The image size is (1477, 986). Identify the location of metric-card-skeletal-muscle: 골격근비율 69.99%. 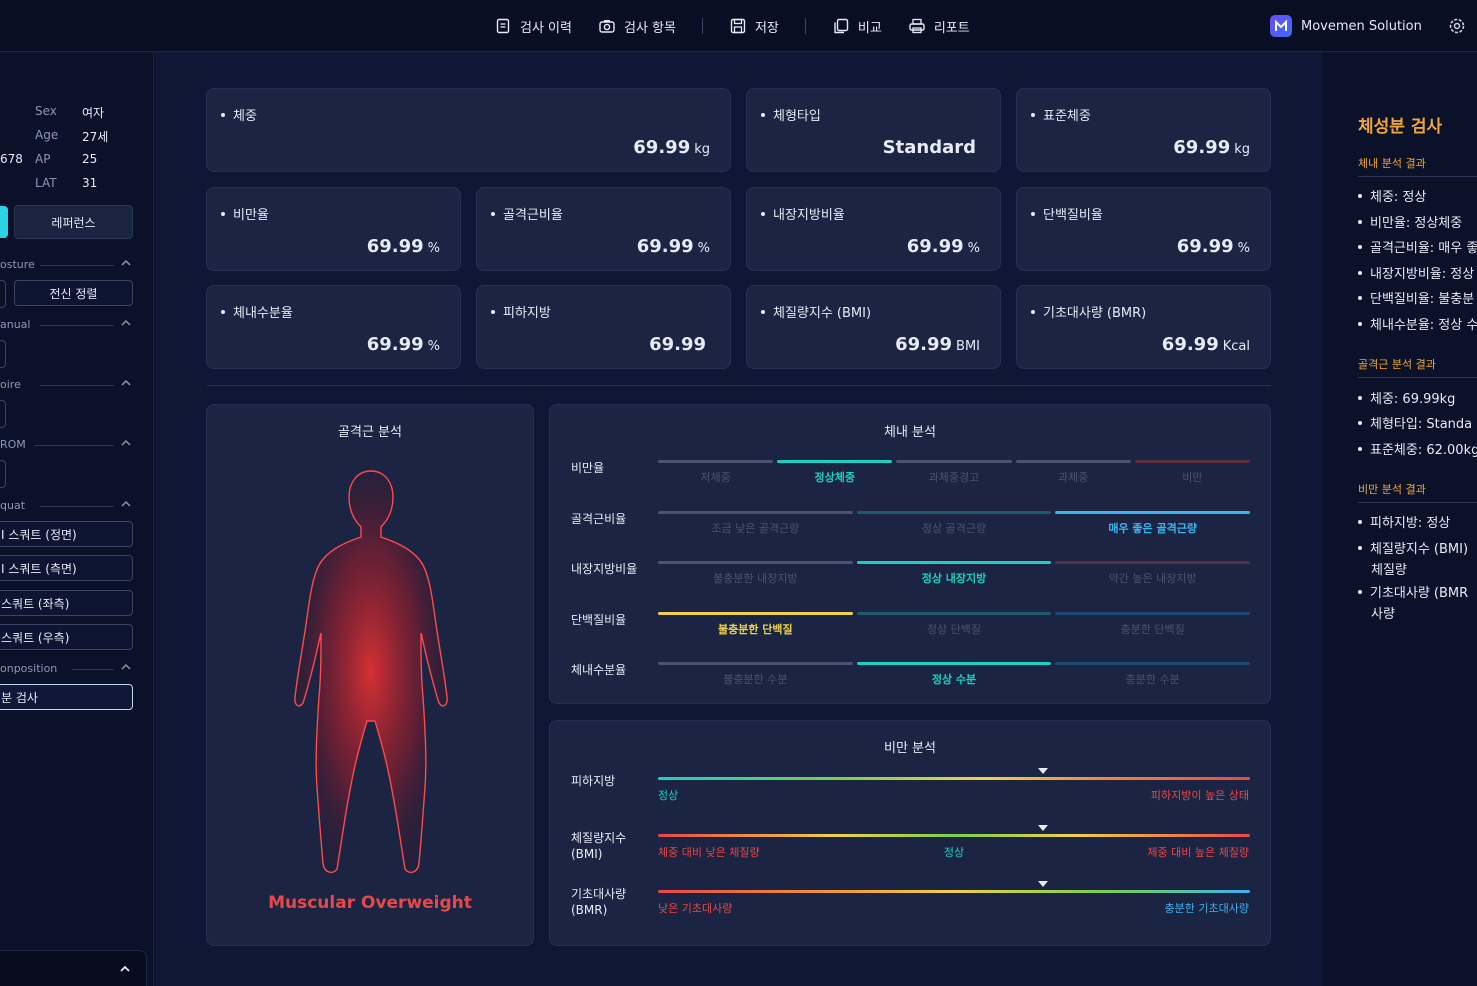
(603, 229).